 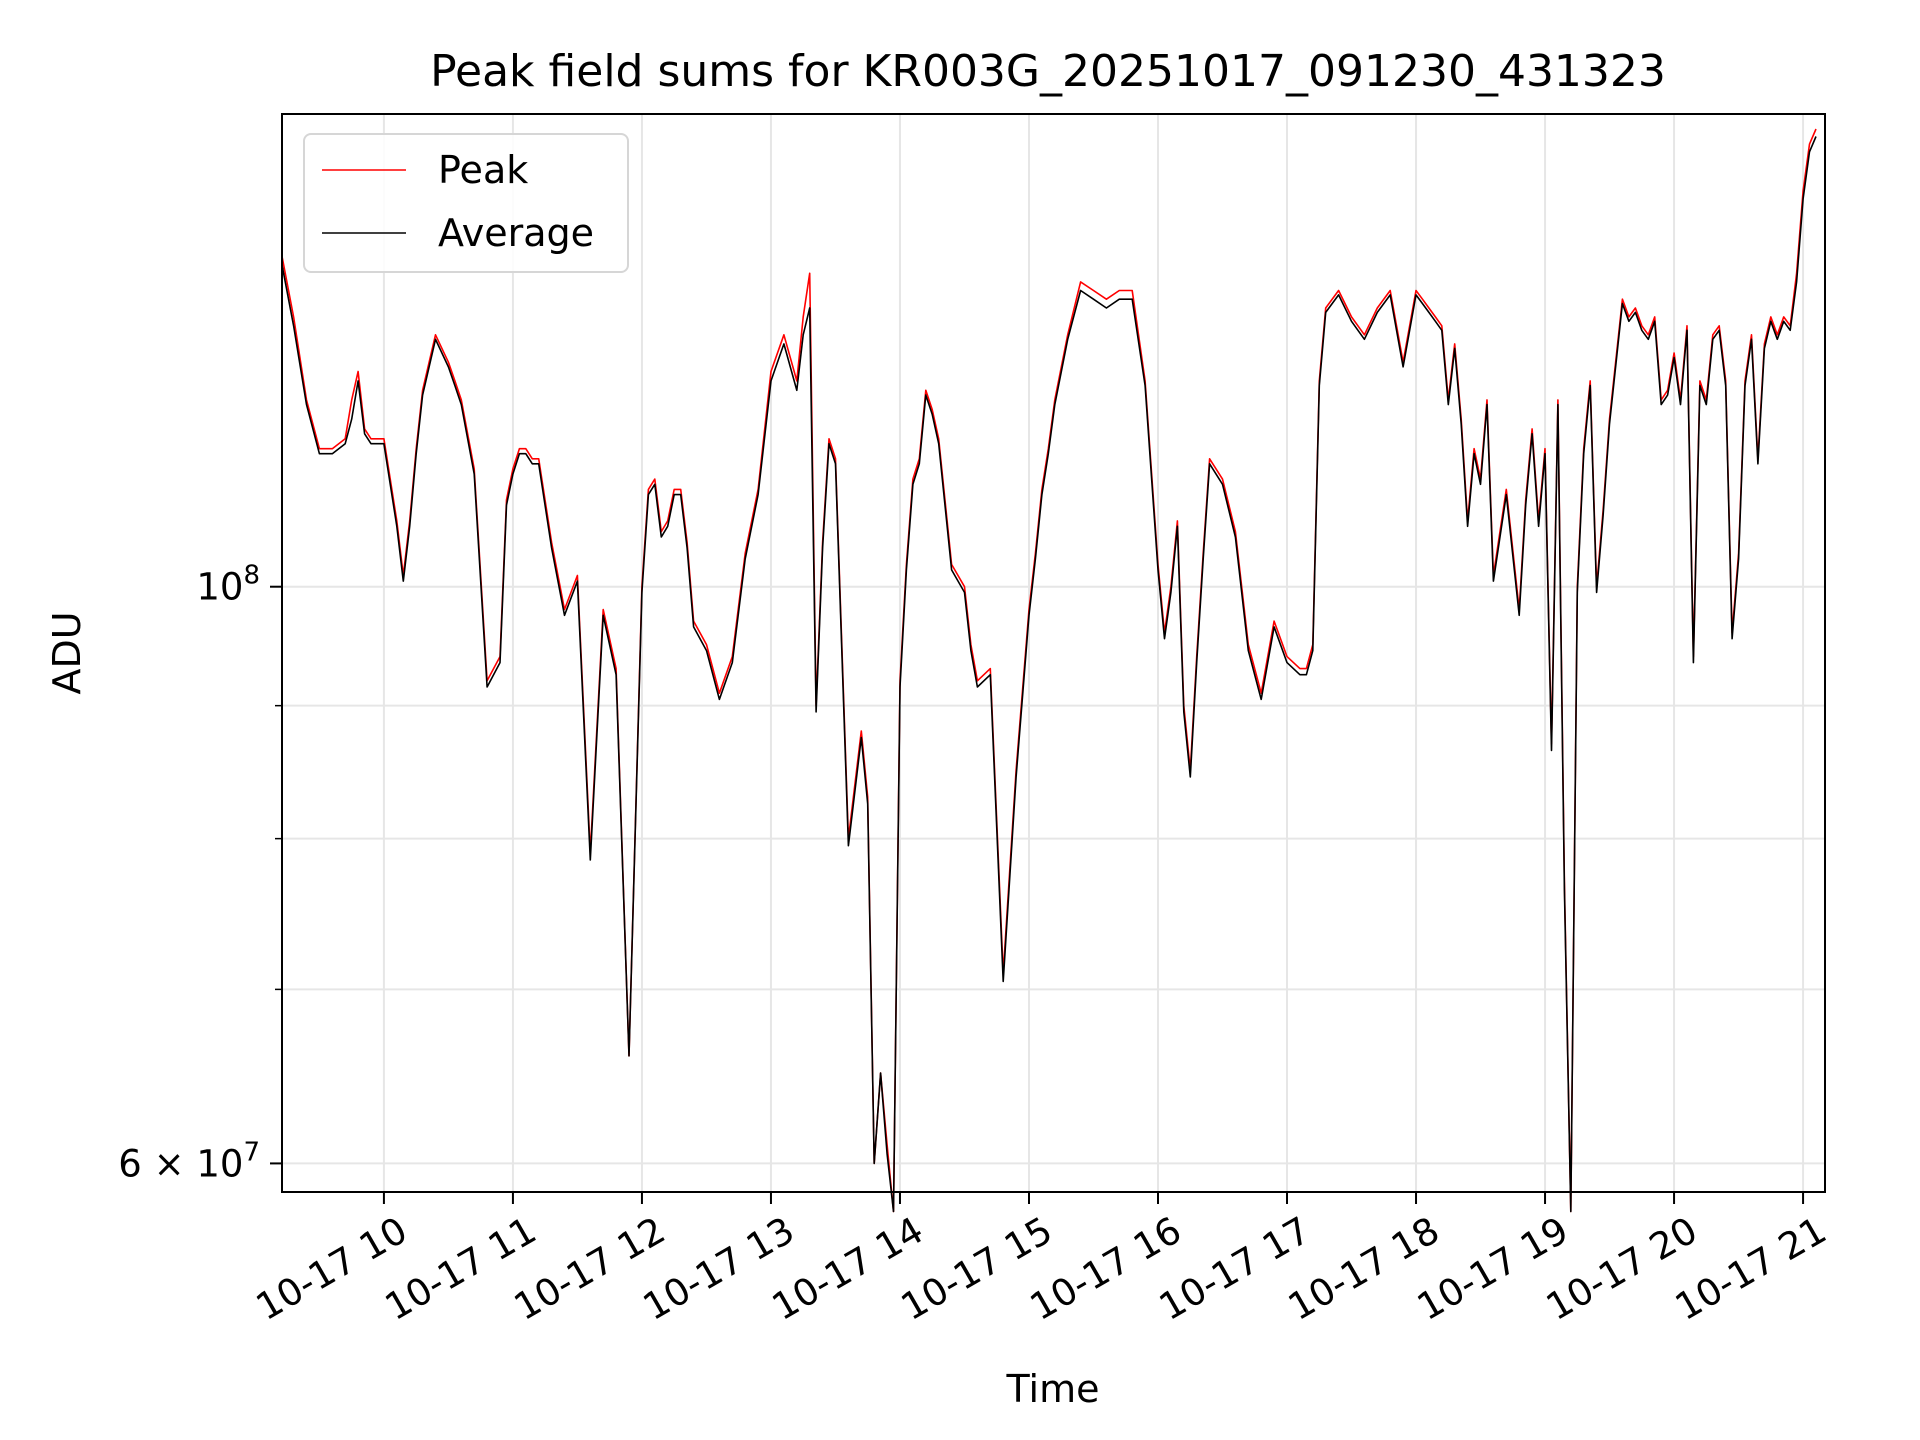 What do you see at coordinates (483, 170) in the screenshot?
I see `legend-label-peak: Peak` at bounding box center [483, 170].